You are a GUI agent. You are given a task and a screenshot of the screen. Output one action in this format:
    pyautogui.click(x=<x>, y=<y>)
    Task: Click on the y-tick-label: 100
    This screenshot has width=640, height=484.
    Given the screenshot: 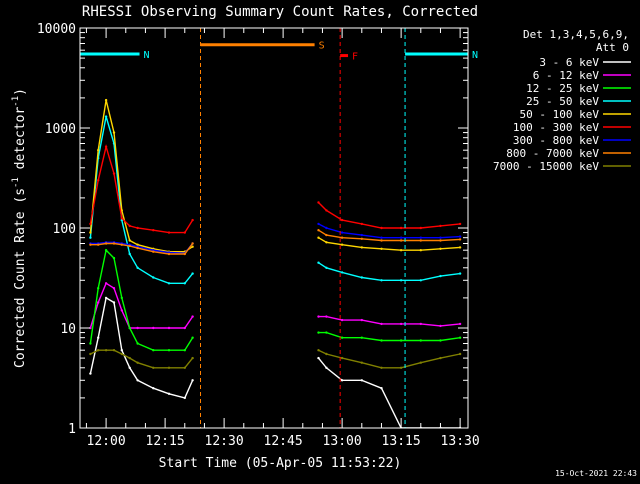 What is the action you would take?
    pyautogui.click(x=64, y=229)
    